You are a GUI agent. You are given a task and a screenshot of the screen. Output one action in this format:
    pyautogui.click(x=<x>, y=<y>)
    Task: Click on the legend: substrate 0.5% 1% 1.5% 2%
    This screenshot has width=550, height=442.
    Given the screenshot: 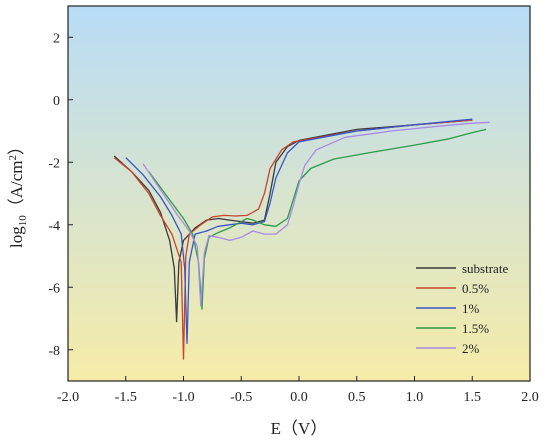 What is the action you would take?
    pyautogui.click(x=462, y=308)
    